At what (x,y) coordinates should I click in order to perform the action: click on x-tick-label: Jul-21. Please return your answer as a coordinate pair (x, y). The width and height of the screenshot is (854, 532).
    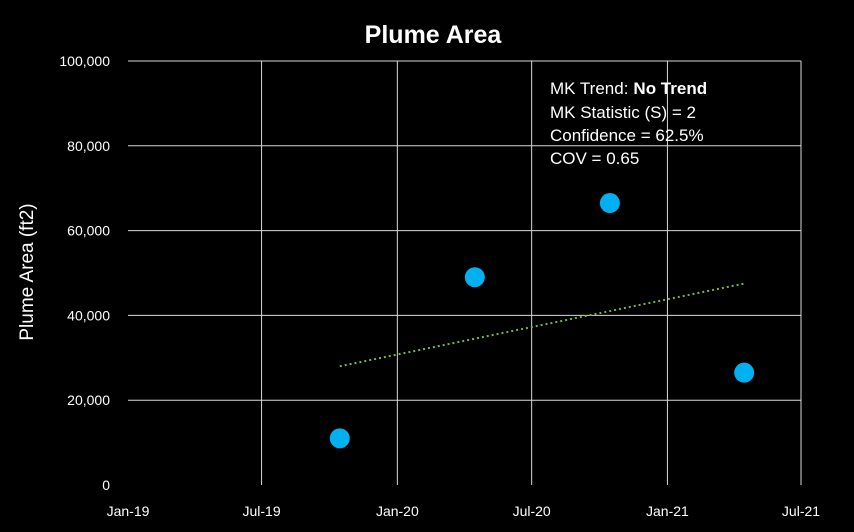
    Looking at the image, I should click on (801, 511).